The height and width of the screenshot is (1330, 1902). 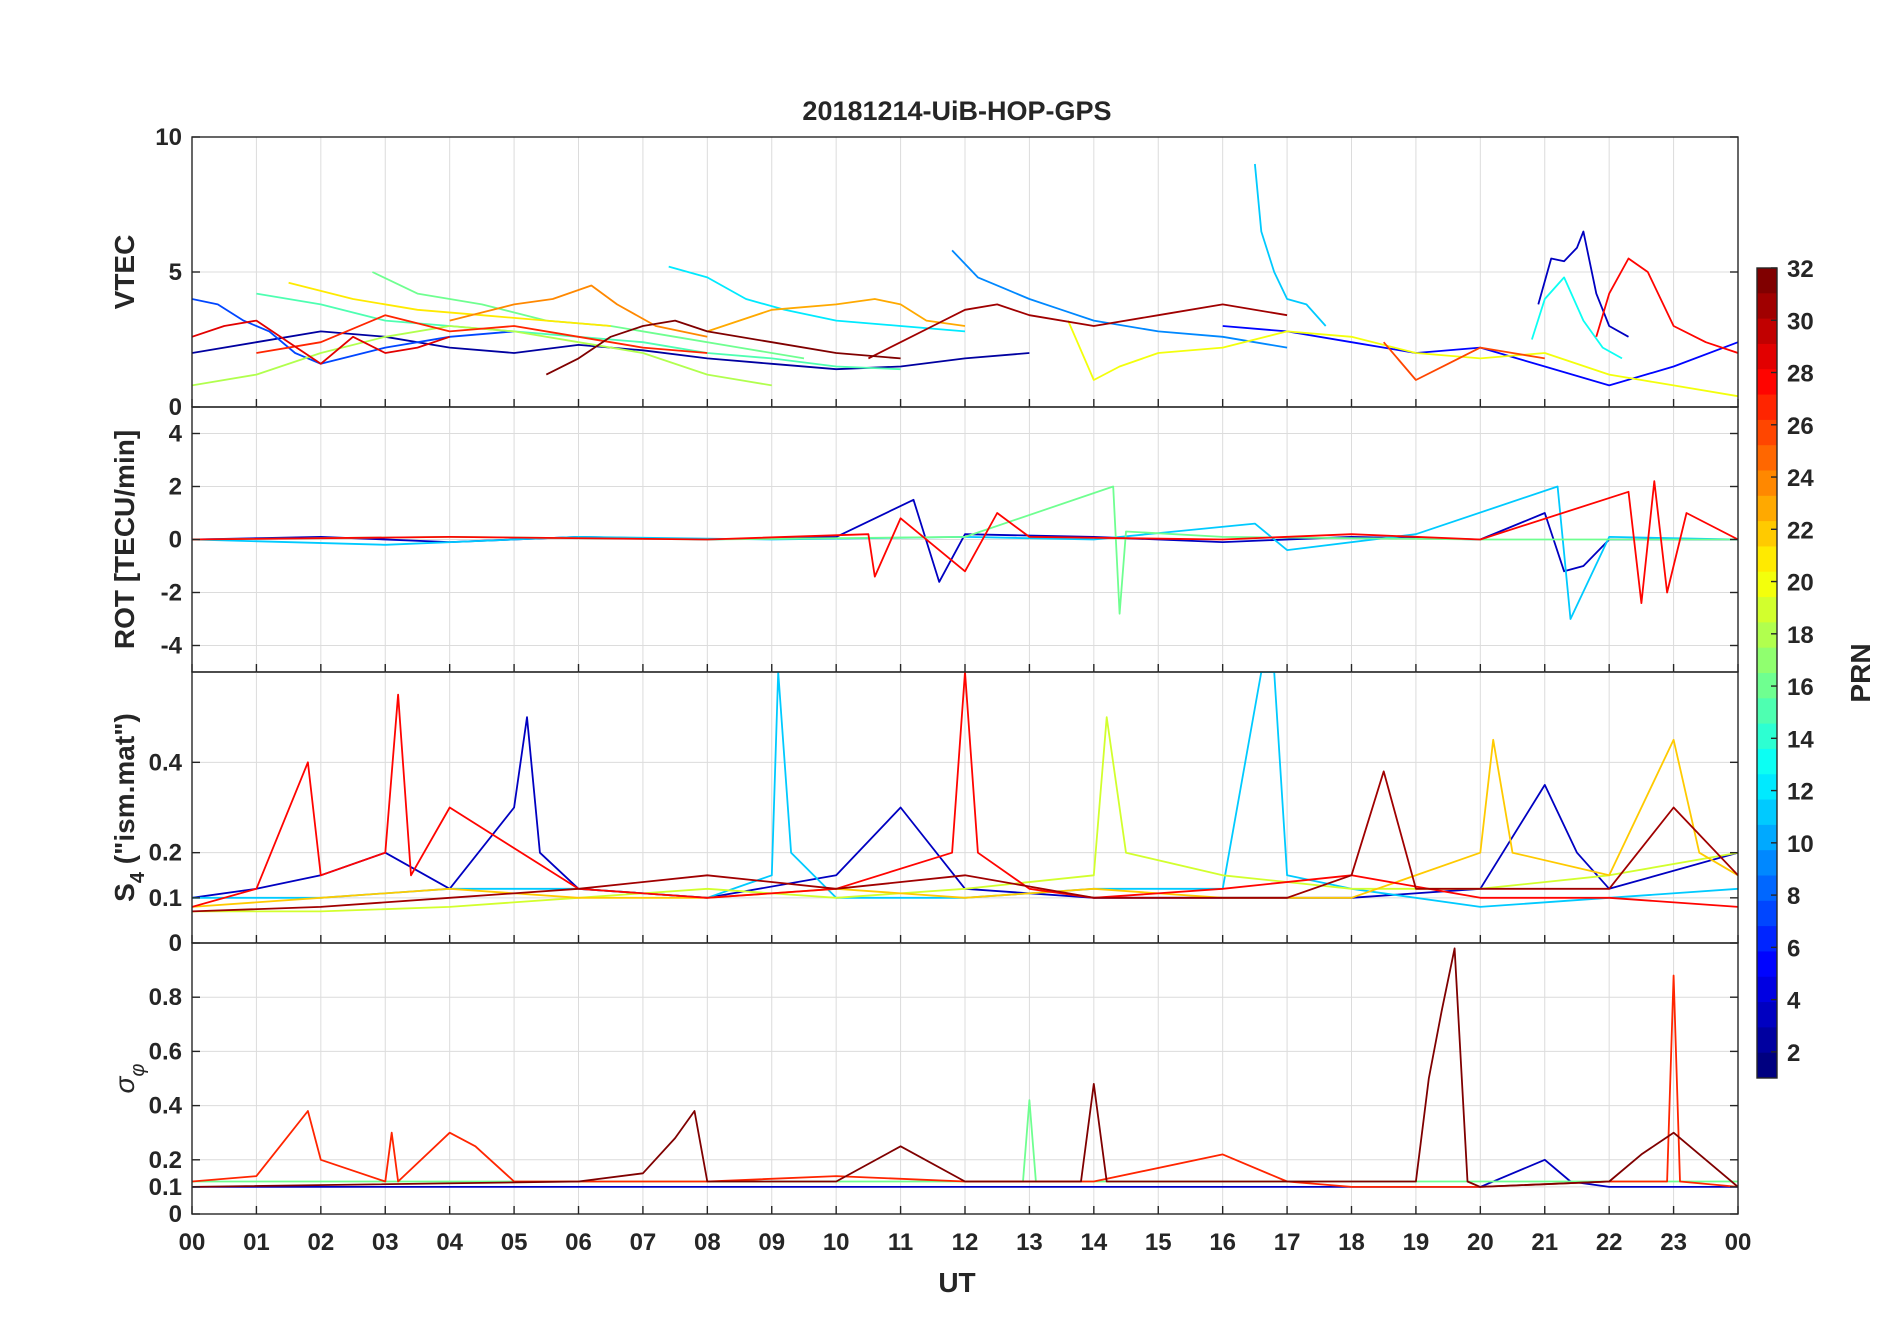 I want to click on y-axis-title-vtec: VTEC, so click(x=124, y=272).